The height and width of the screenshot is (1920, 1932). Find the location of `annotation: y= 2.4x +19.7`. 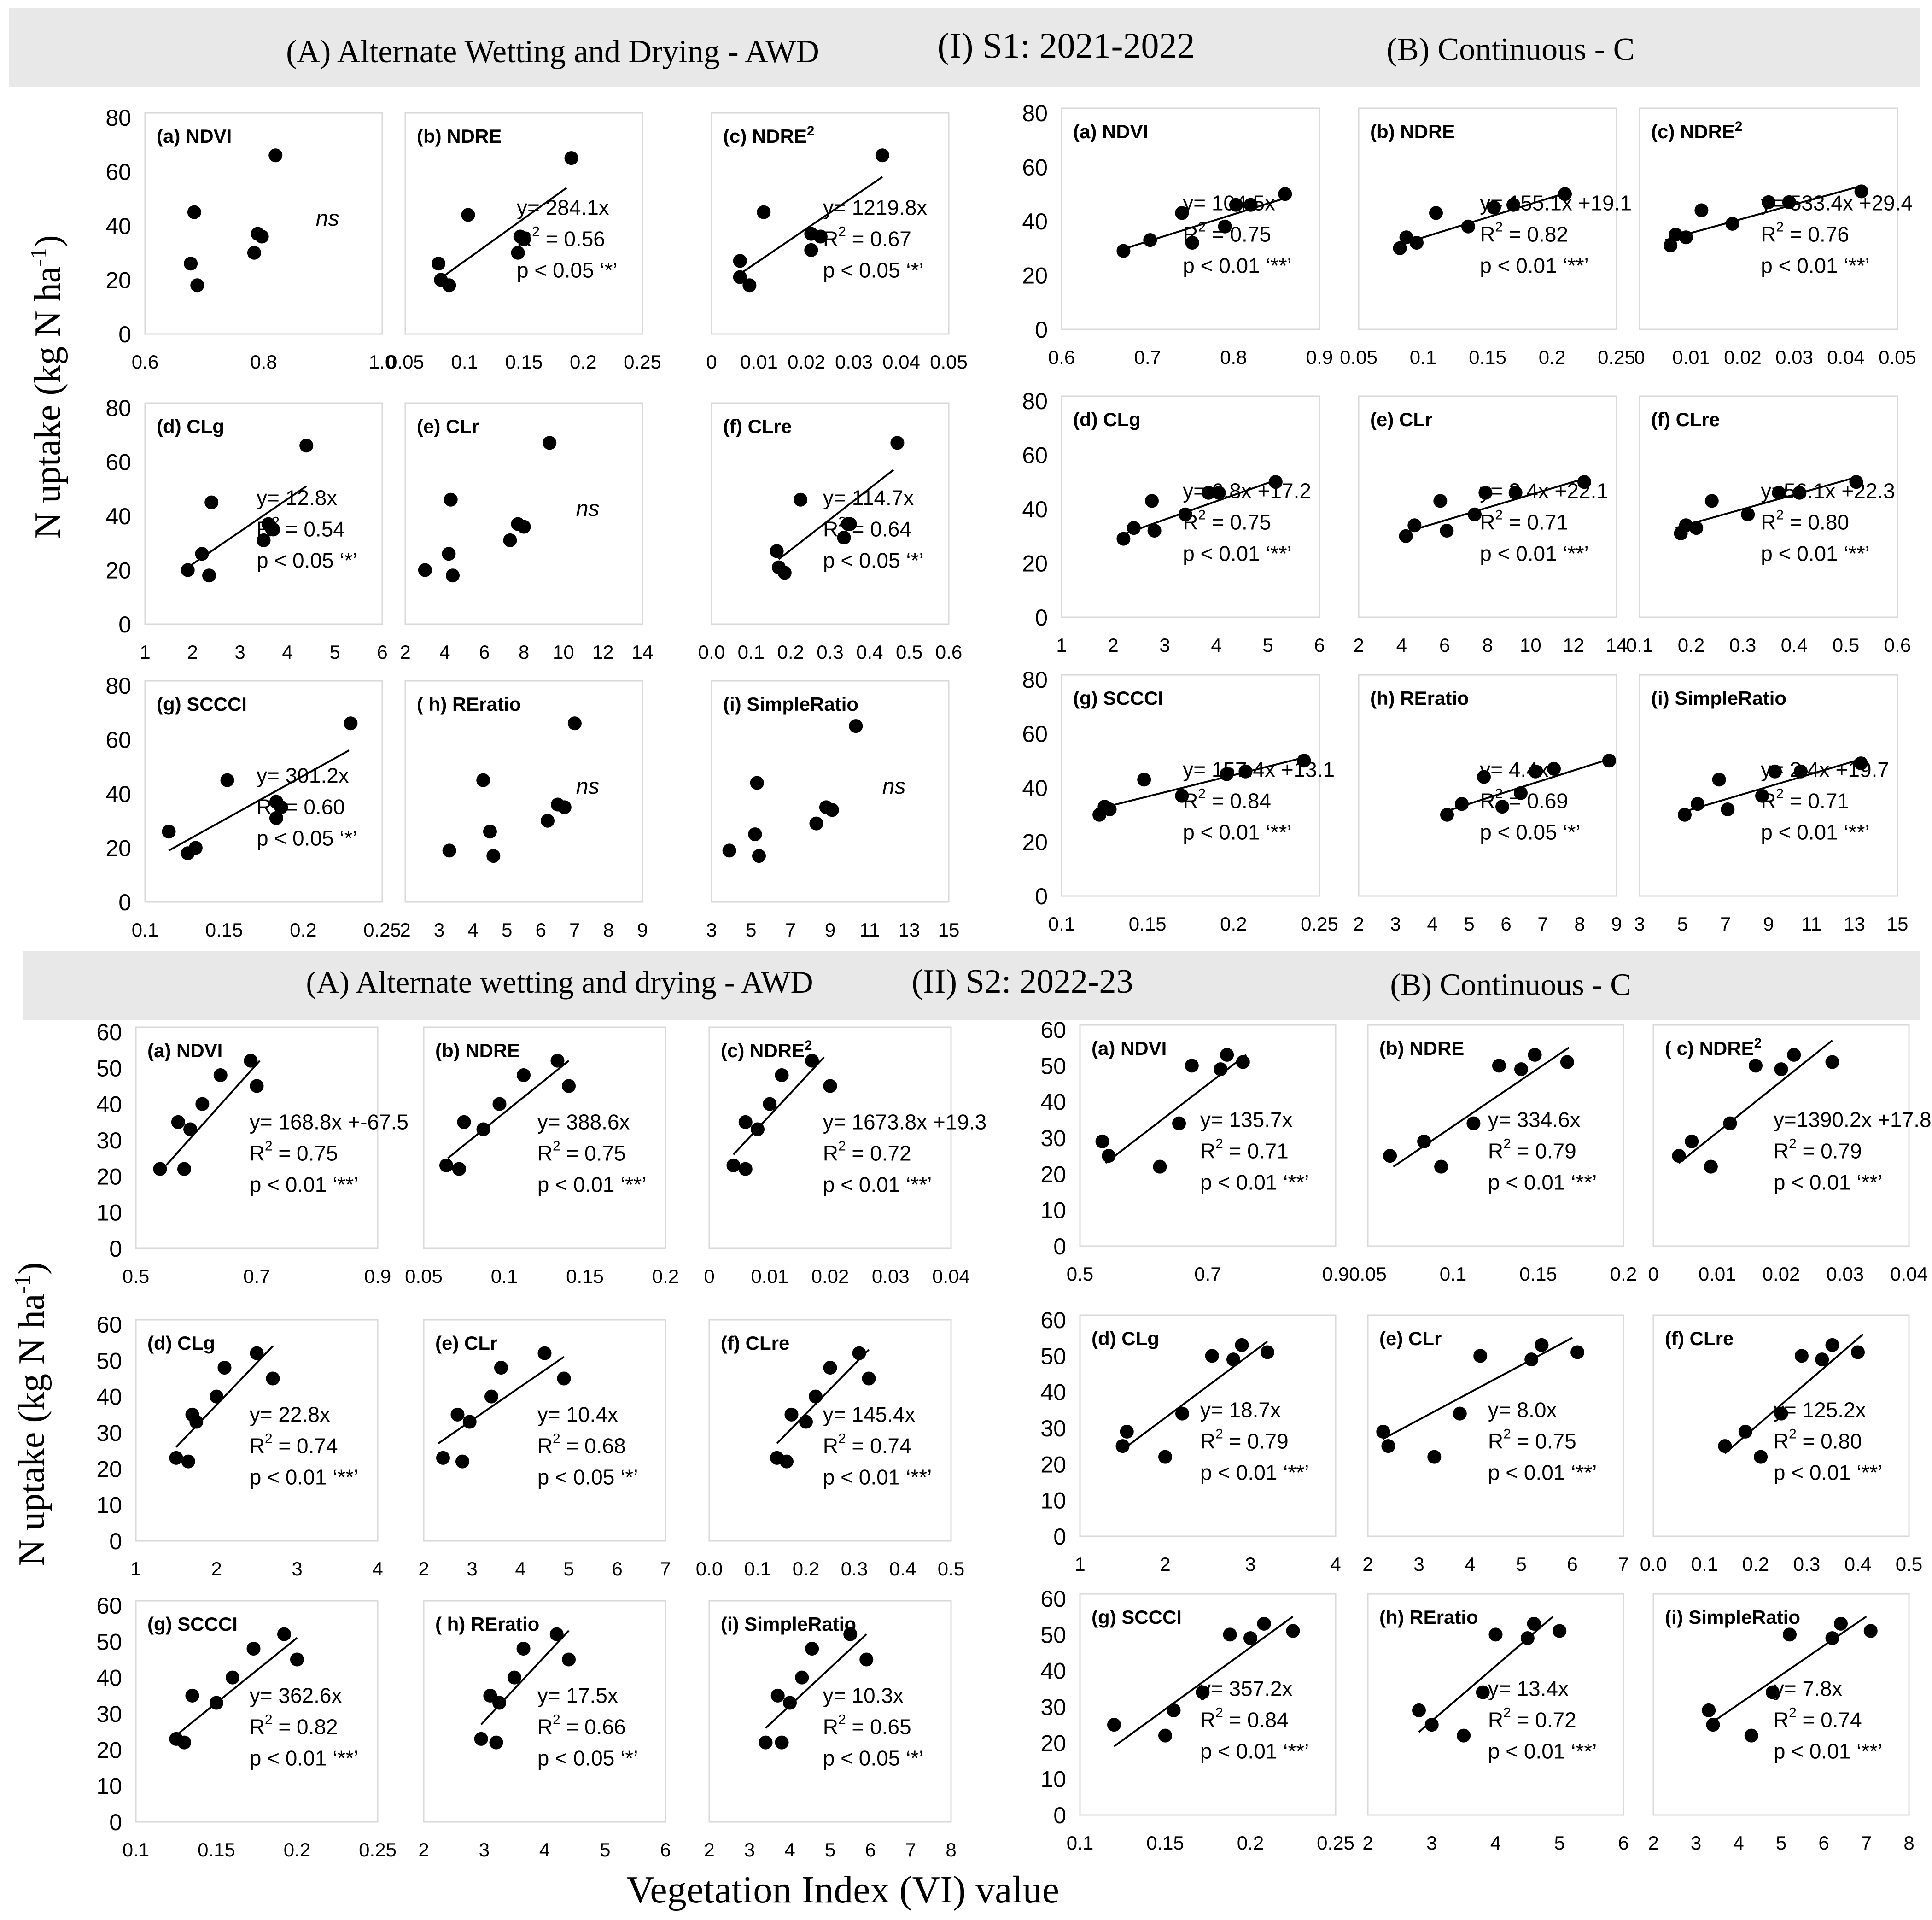

annotation: y= 2.4x +19.7 is located at coordinates (1825, 770).